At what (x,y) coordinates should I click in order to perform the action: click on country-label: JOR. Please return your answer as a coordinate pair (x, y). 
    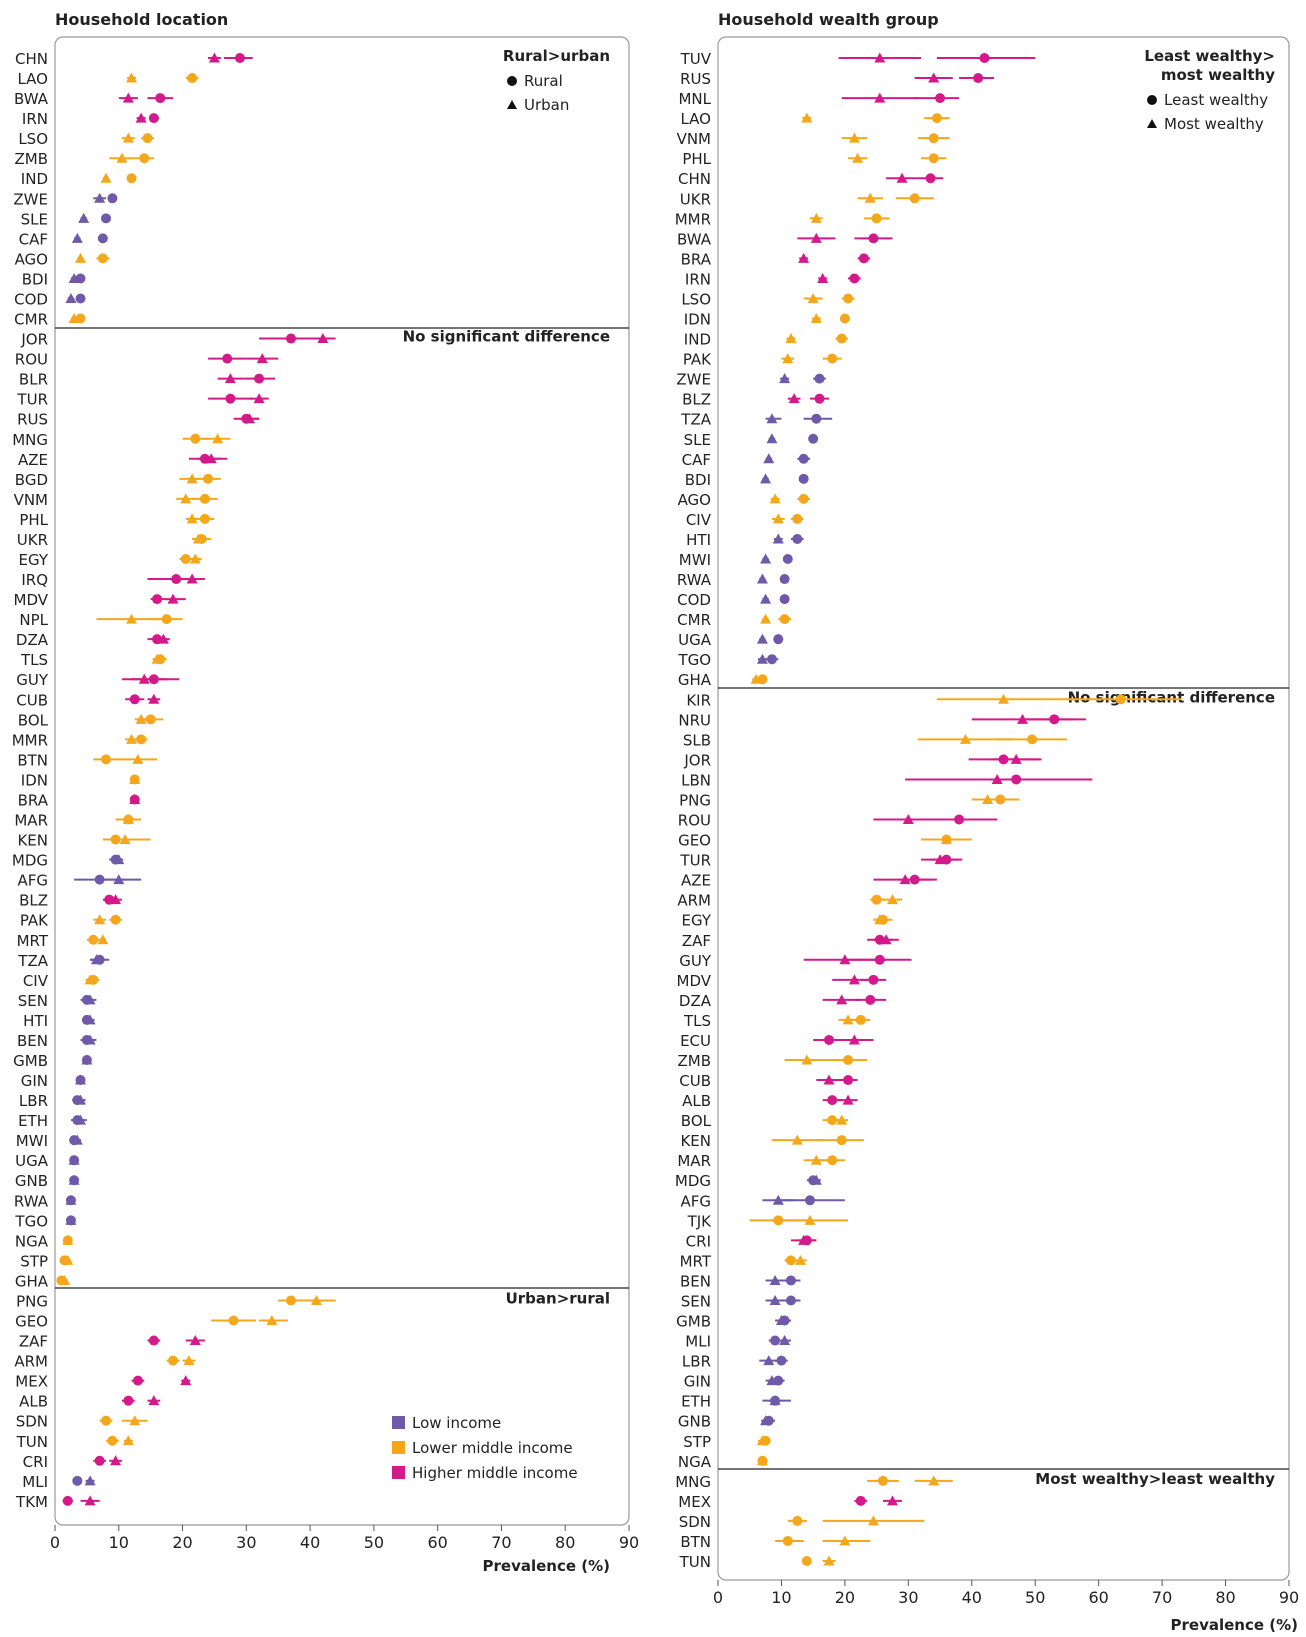
    Looking at the image, I should click on (697, 760).